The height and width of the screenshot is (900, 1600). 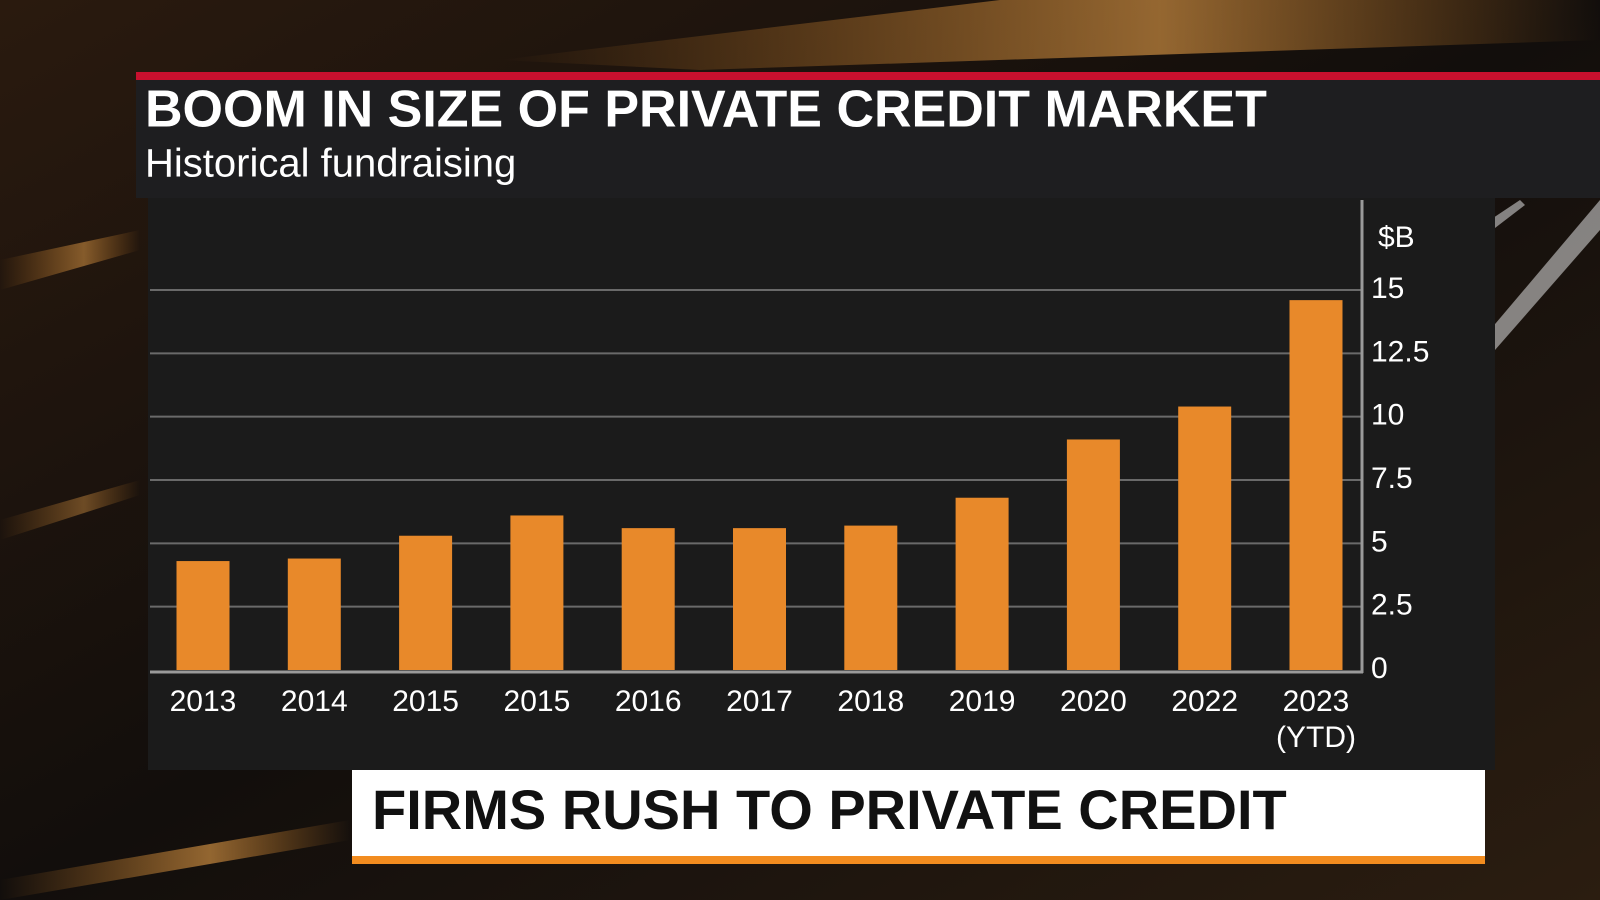 What do you see at coordinates (1379, 541) in the screenshot?
I see `y-tick-label: 5` at bounding box center [1379, 541].